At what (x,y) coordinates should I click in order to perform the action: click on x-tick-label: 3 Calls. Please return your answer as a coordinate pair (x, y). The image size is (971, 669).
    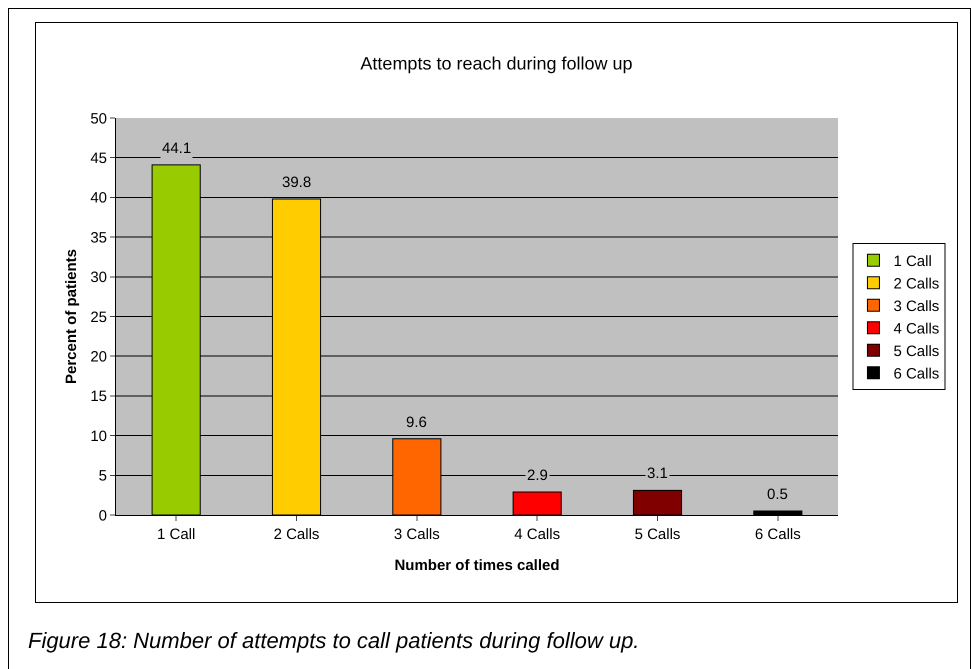
    Looking at the image, I should click on (417, 534).